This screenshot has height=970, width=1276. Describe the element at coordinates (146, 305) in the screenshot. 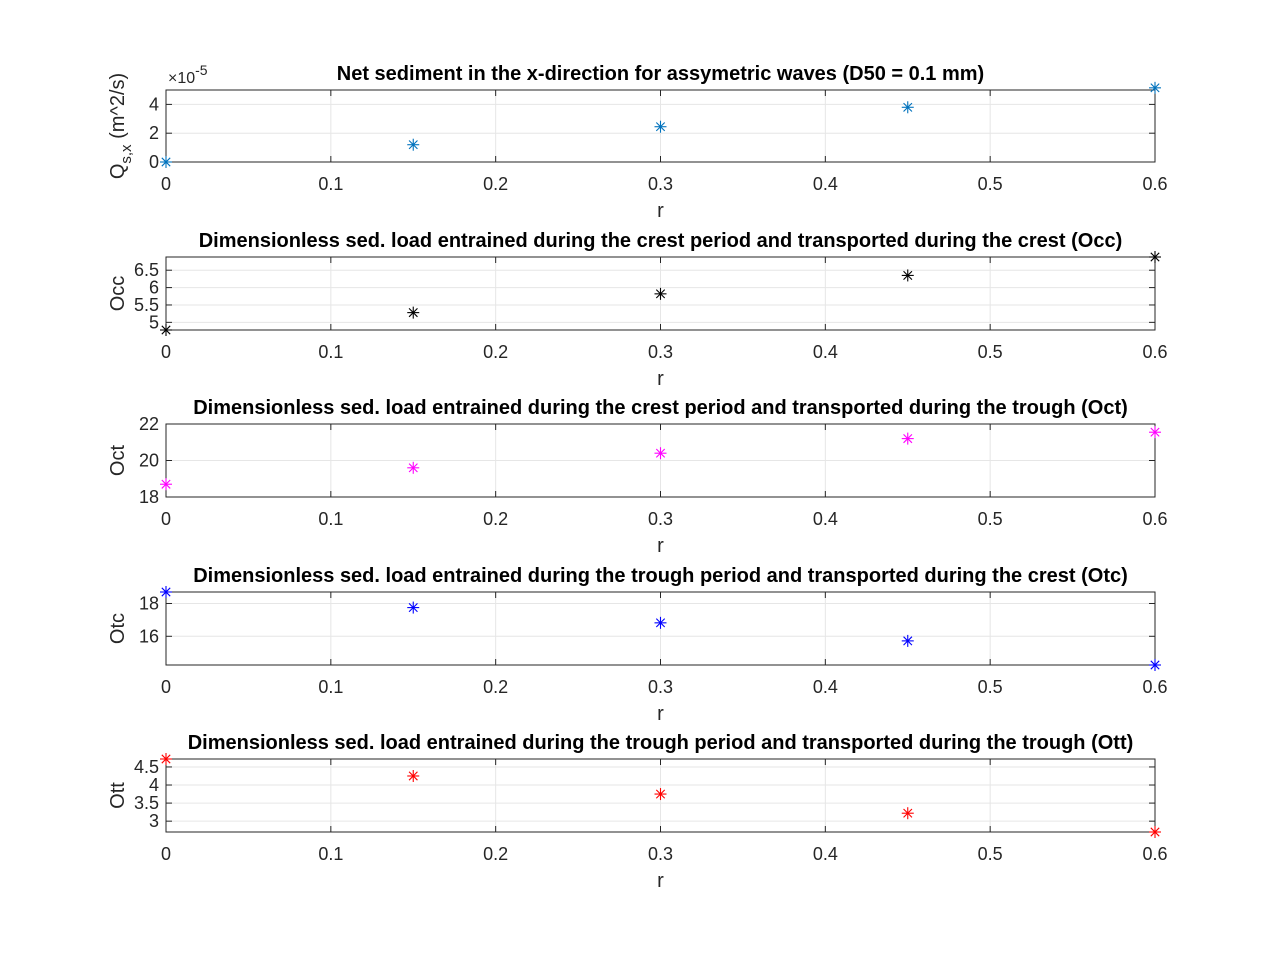

I see `y-tick-label: 5.5` at that location.